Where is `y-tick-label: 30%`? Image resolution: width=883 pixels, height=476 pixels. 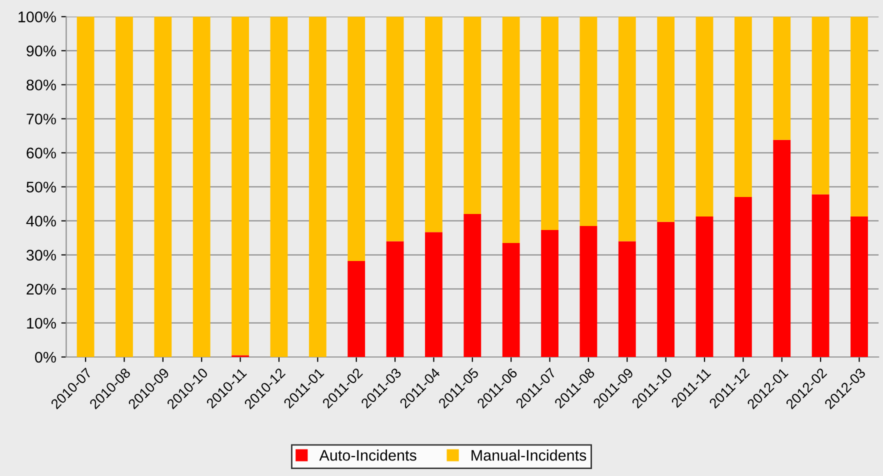
y-tick-label: 30% is located at coordinates (41, 255).